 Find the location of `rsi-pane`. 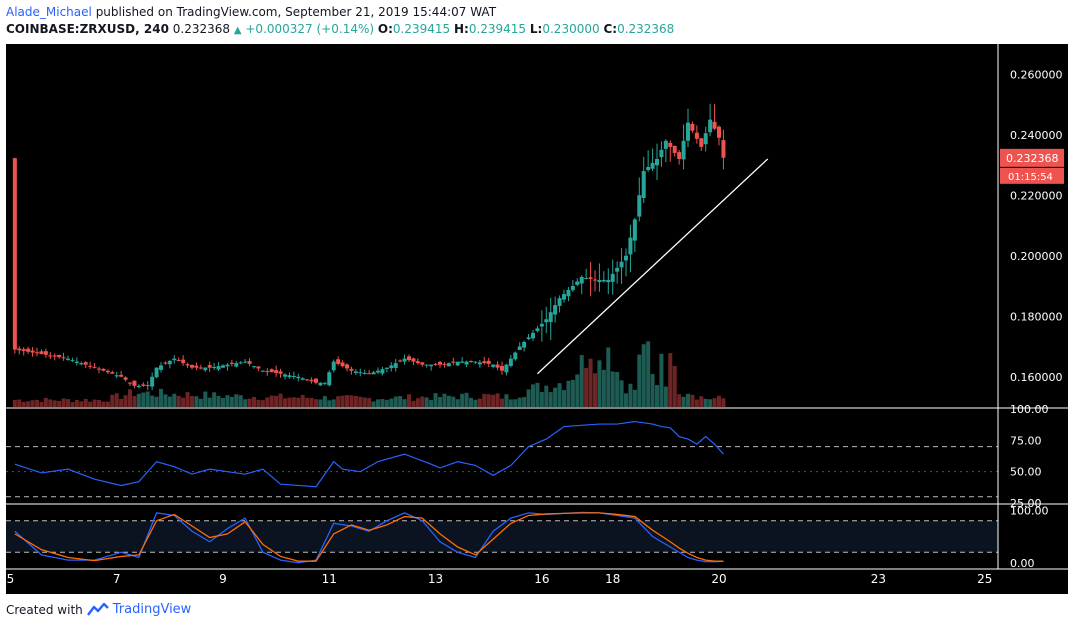

rsi-pane is located at coordinates (502, 459).